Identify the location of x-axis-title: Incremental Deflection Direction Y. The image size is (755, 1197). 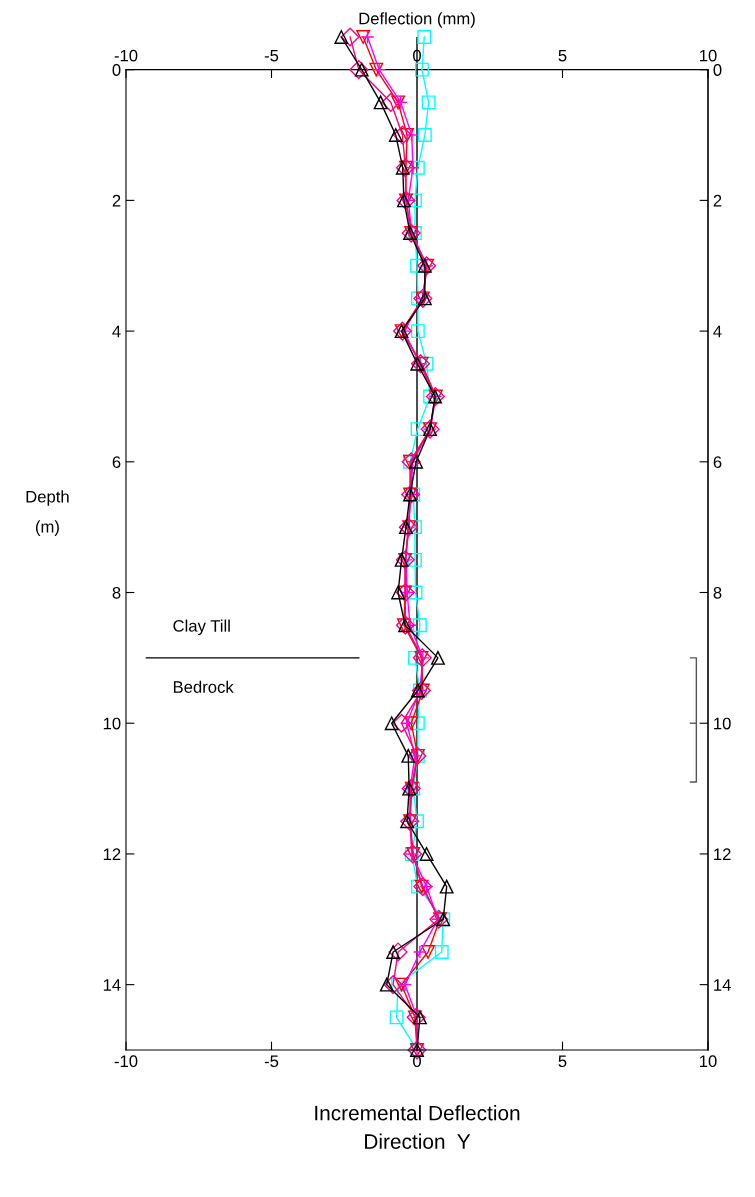
(417, 1127).